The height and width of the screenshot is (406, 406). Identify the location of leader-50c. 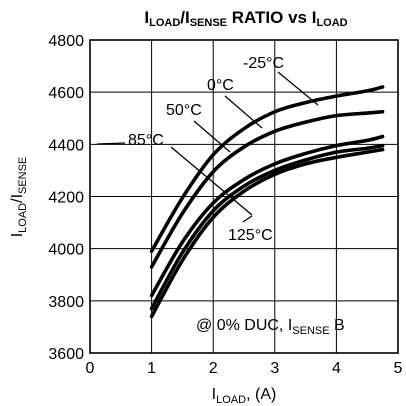
(212, 136).